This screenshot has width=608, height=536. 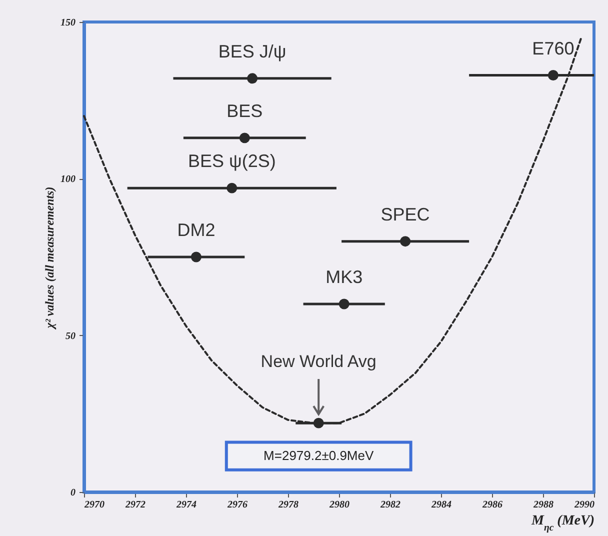 I want to click on series-label: BES, so click(x=244, y=110).